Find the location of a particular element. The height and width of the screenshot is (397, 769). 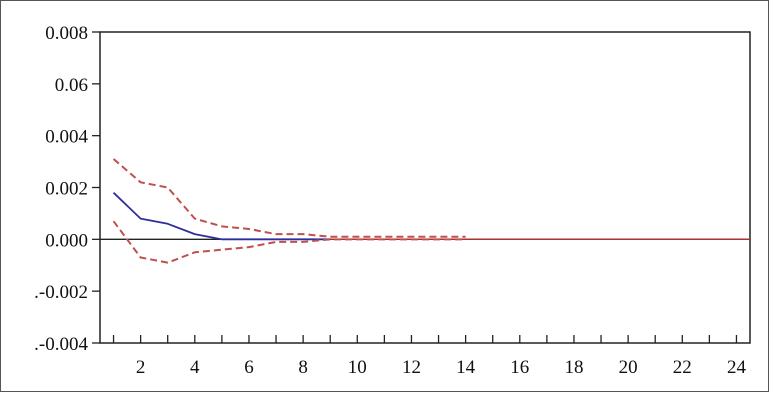

x-tick-label: 8 is located at coordinates (303, 367).